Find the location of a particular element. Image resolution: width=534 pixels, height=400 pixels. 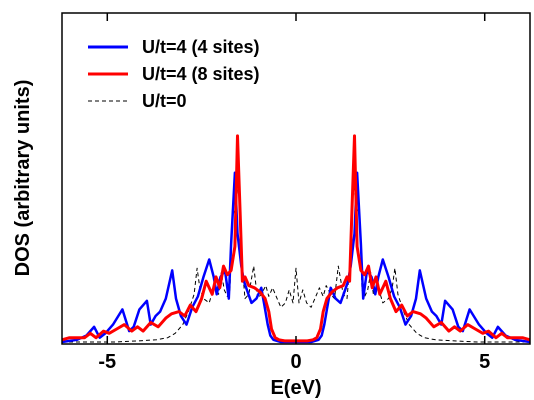

x-axis-title: E(eV) is located at coordinates (295, 388).